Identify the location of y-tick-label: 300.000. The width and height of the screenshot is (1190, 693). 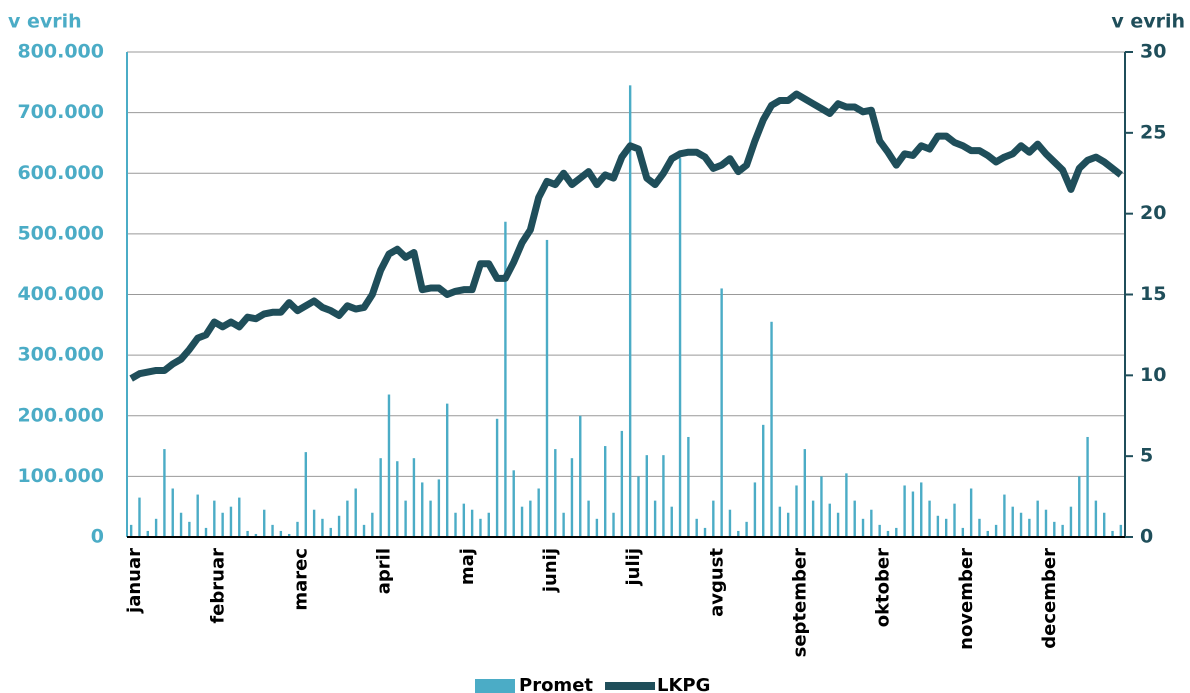
(60, 355).